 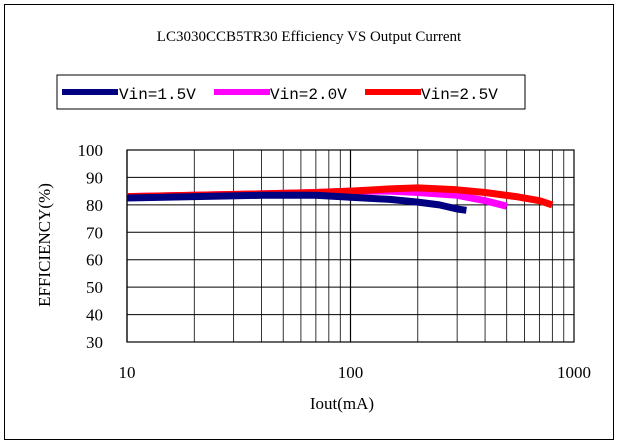 I want to click on x-tick-label: 10, so click(x=127, y=372).